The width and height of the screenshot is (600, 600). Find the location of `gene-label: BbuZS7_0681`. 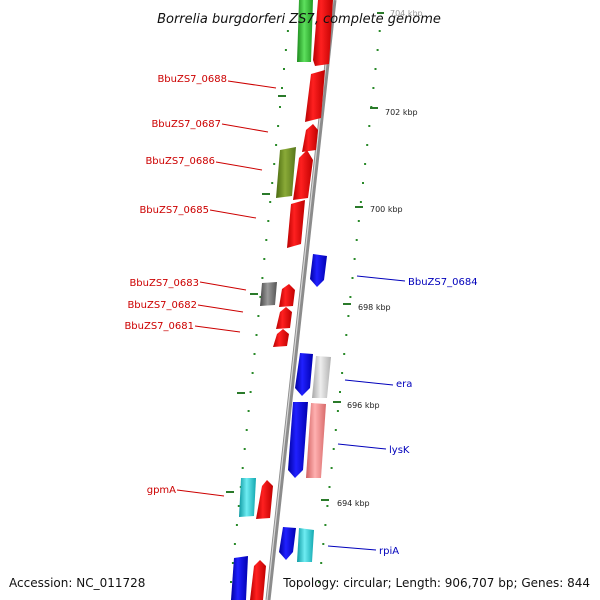

gene-label: BbuZS7_0681 is located at coordinates (159, 326).